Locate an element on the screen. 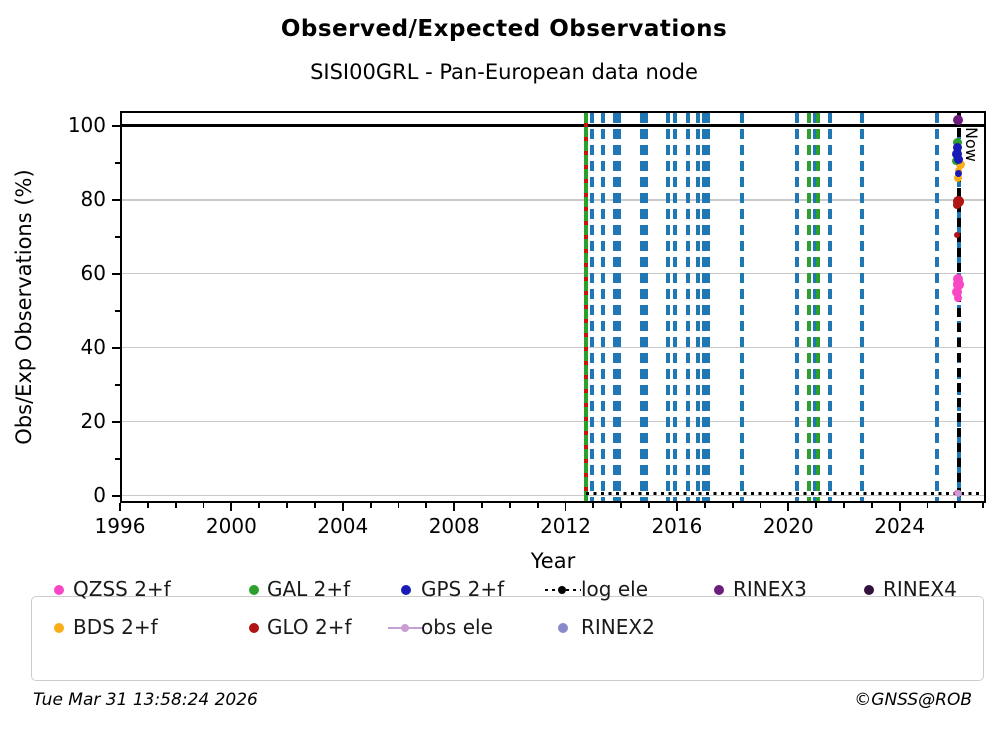 The width and height of the screenshot is (1008, 734). scatter-point-obs-ele is located at coordinates (958, 493).